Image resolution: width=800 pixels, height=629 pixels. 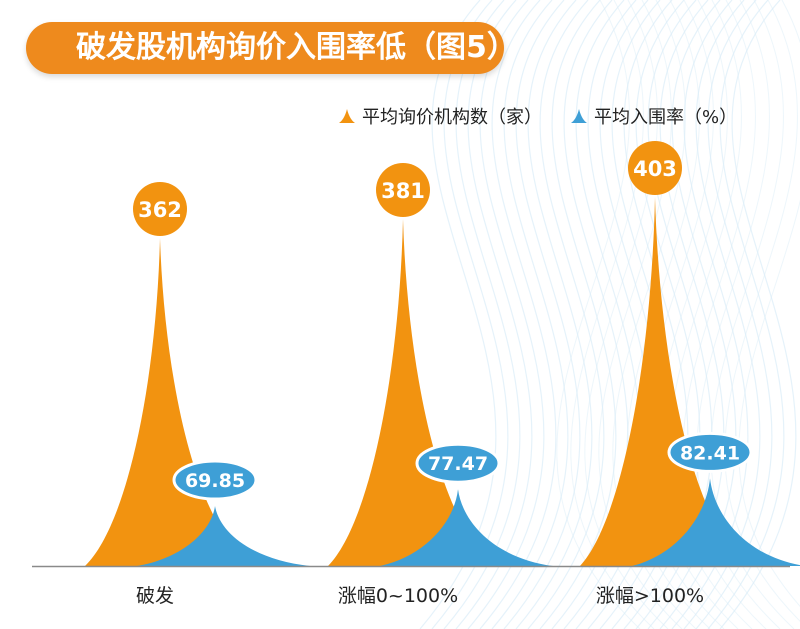 I want to click on blue-data-label: 69.85, so click(x=215, y=481).